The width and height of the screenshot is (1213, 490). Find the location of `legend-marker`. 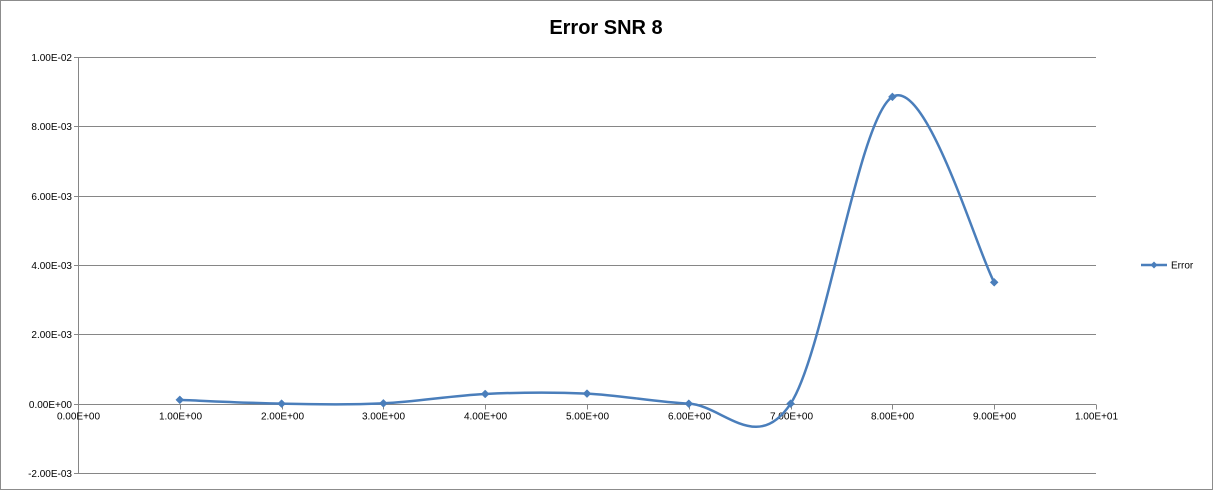

legend-marker is located at coordinates (1154, 265).